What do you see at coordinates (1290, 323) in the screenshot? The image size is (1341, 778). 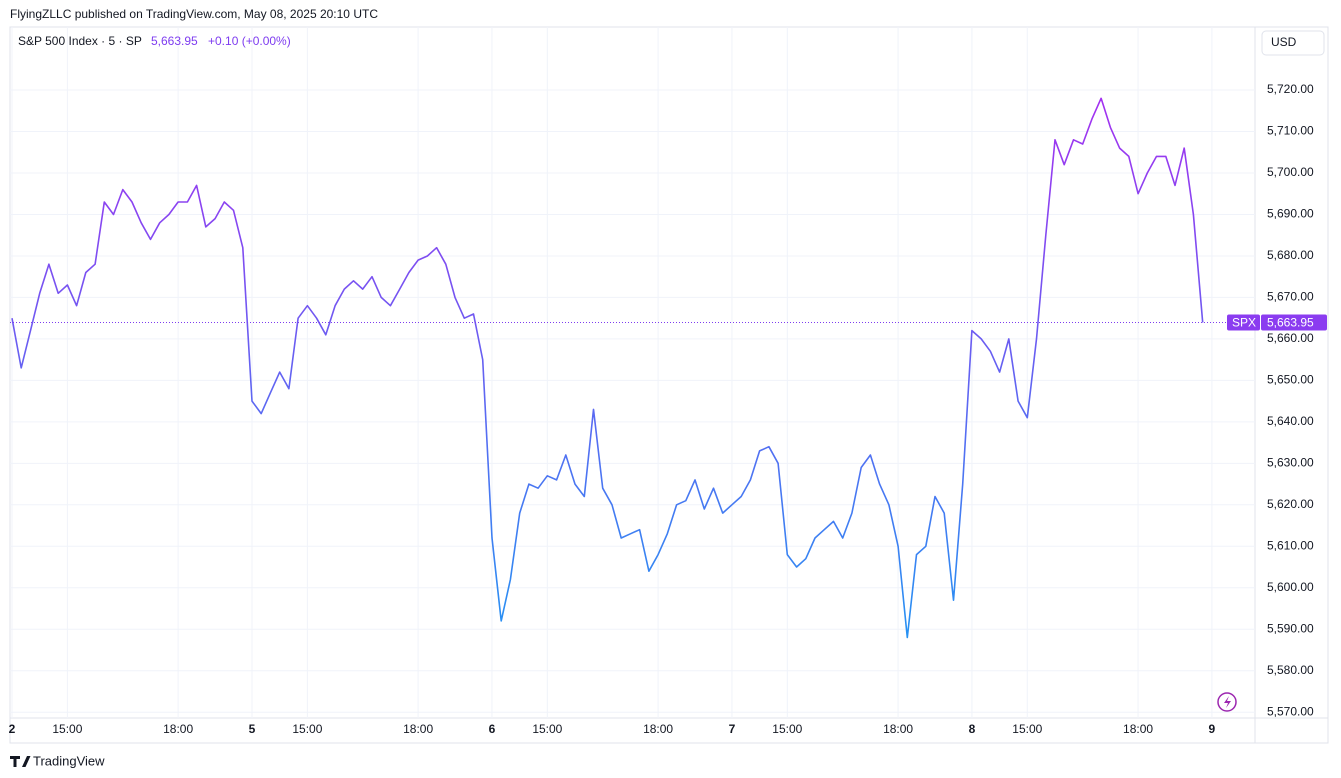 I see `price-tag-label: 5,663.95` at bounding box center [1290, 323].